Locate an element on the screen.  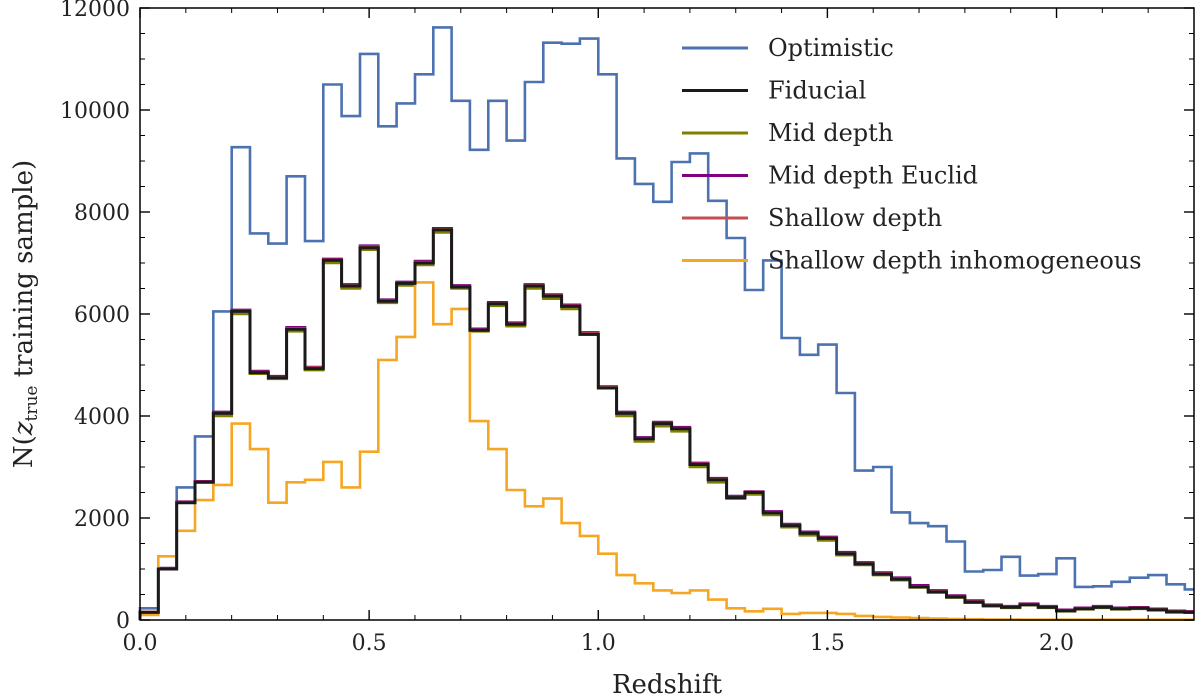
x-tick-label: 0.5 is located at coordinates (369, 643).